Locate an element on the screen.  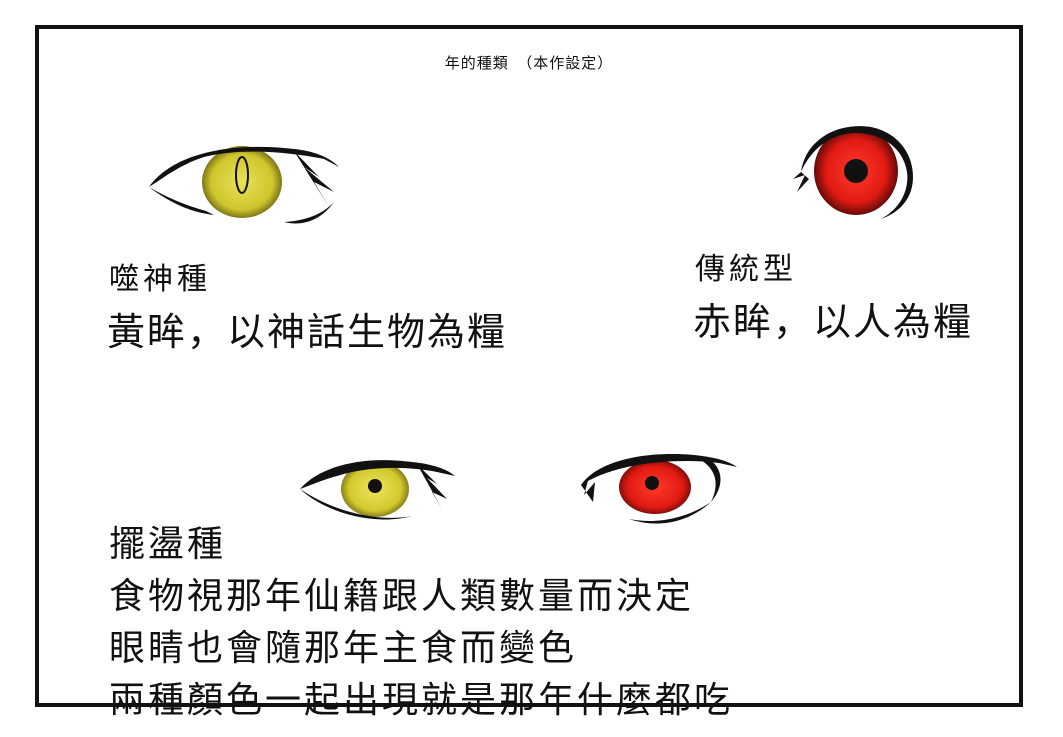
devourer-type-name: 噬神種 is located at coordinates (160, 279).